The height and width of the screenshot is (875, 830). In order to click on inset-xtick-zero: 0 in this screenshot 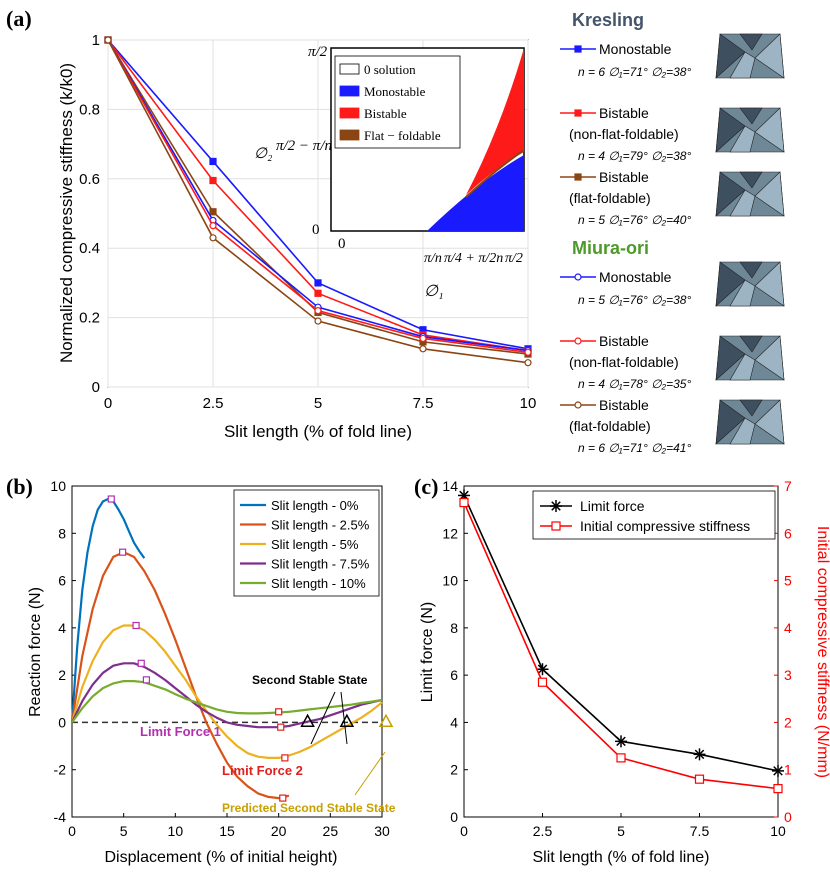, I will do `click(342, 244)`.